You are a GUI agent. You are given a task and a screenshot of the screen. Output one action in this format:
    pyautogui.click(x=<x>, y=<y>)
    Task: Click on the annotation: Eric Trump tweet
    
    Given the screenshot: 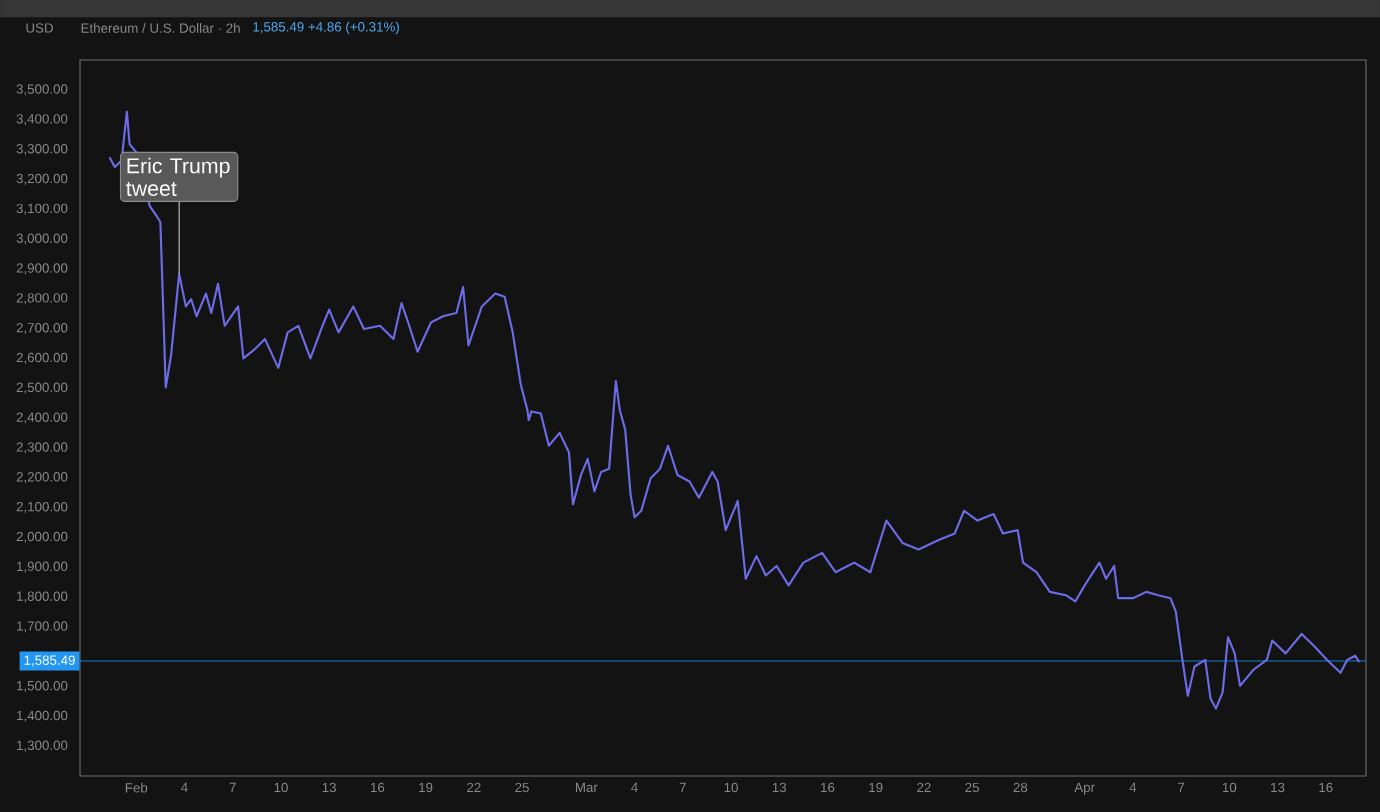 What is the action you would take?
    pyautogui.click(x=178, y=177)
    